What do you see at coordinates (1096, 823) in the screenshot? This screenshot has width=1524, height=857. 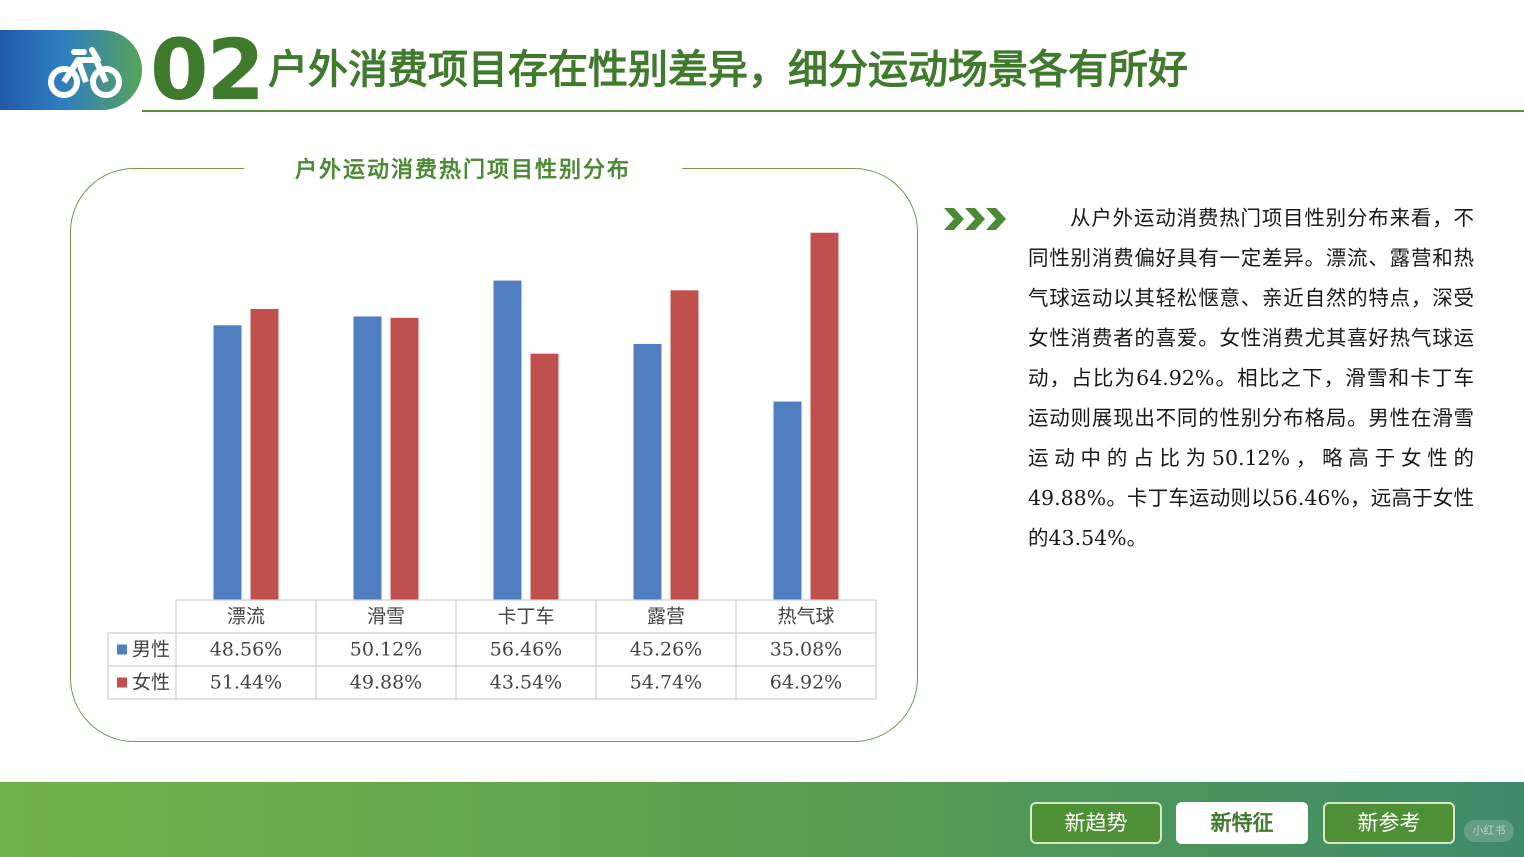 I see `nav-button-trends: 新趋势` at bounding box center [1096, 823].